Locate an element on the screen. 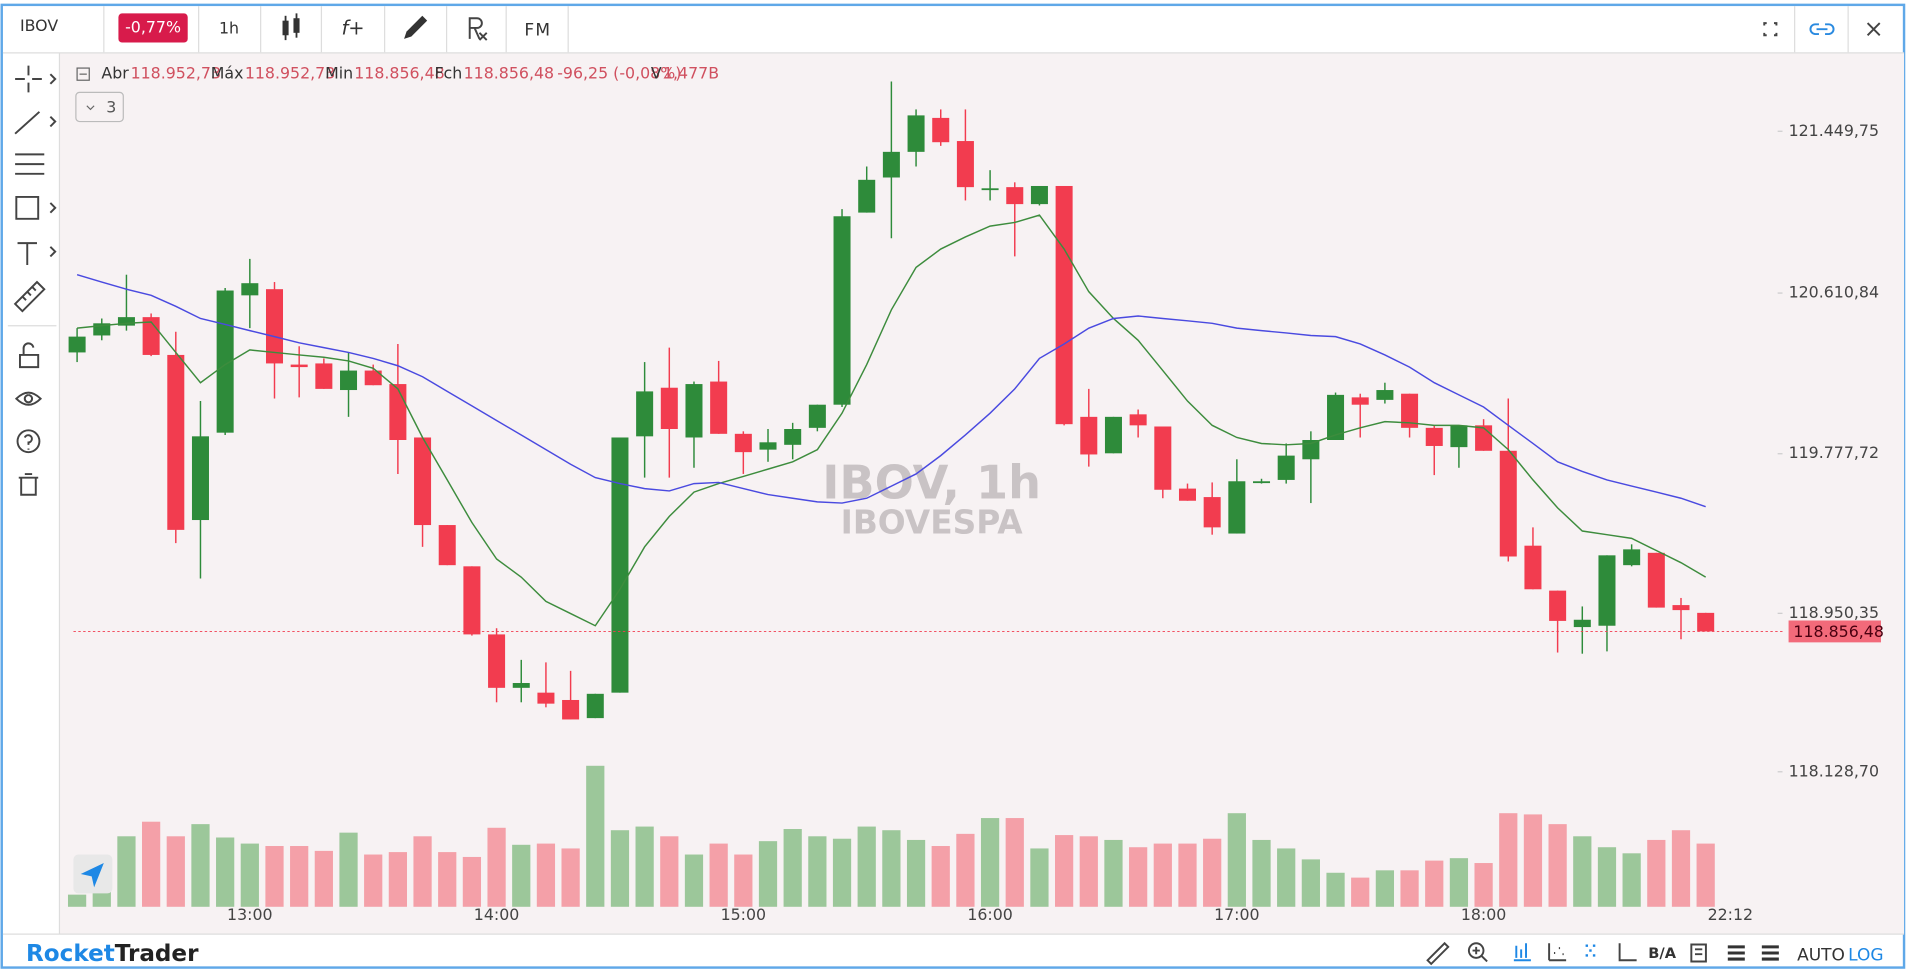 This screenshot has width=1907, height=975. line-tool is located at coordinates (35, 123).